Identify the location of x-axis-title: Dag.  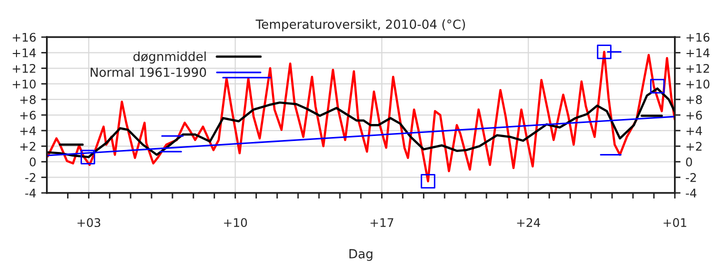
(360, 255).